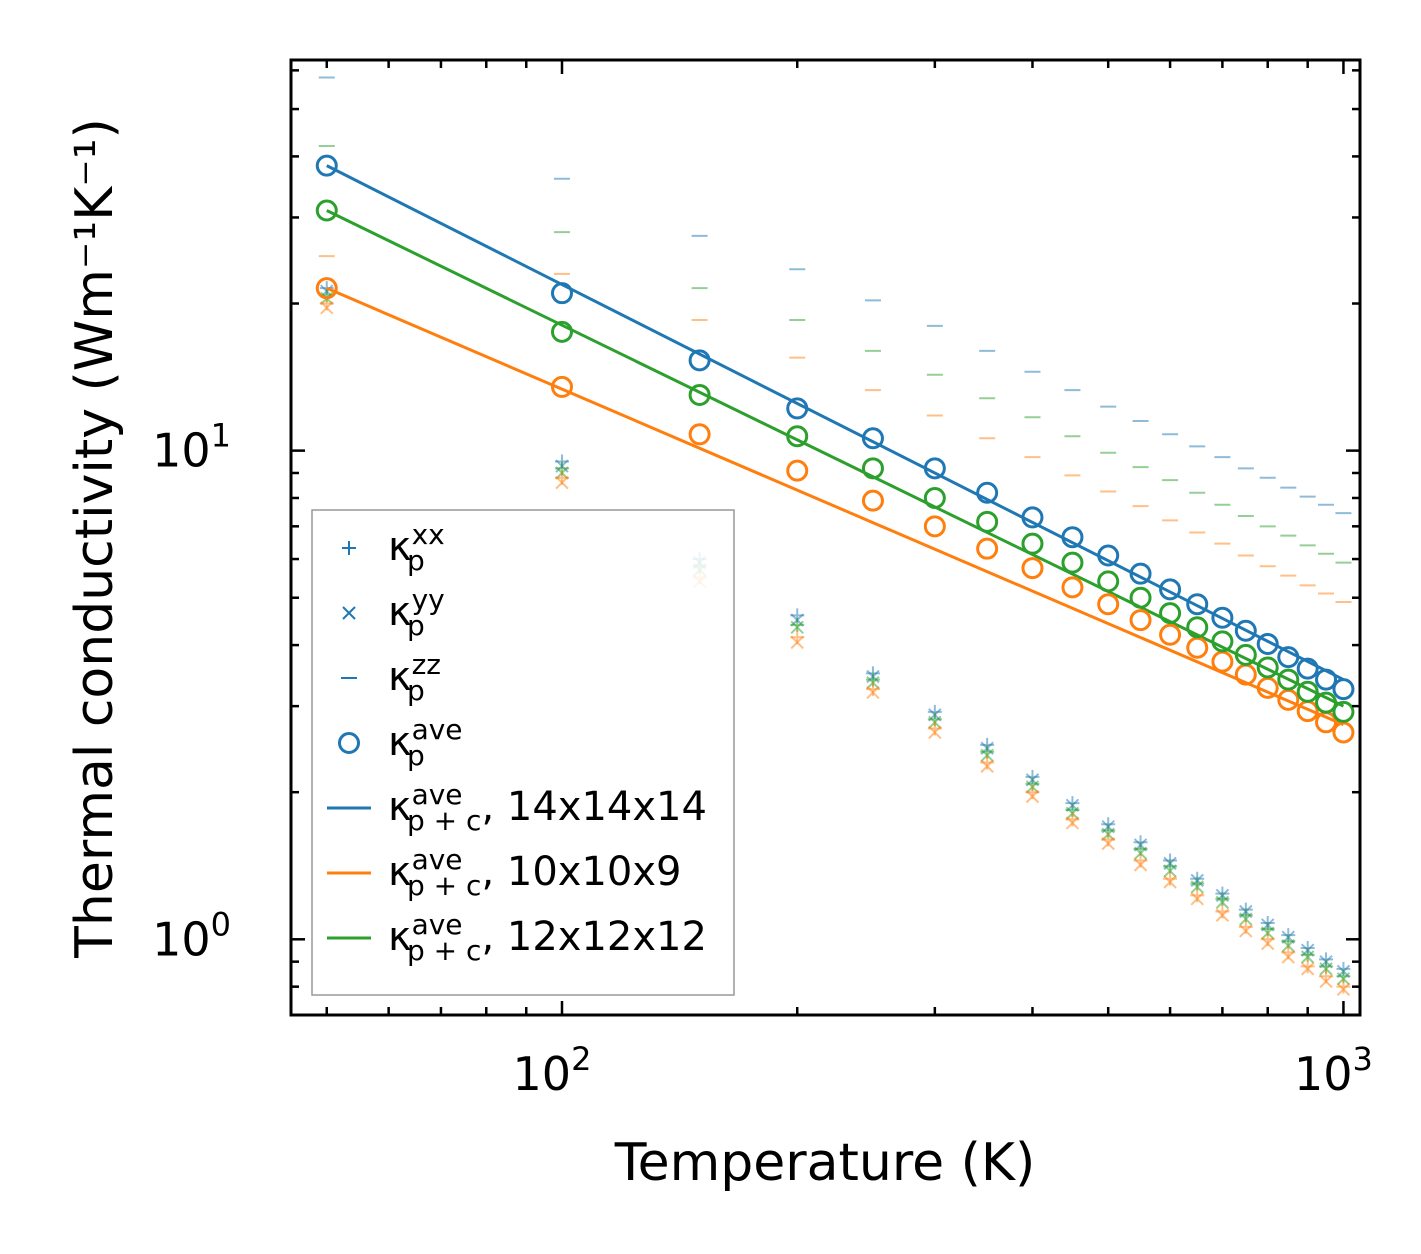 Image resolution: width=1421 pixels, height=1254 pixels. I want to click on y-axis-label: Thermal conductivity (Wm⁻¹K⁻¹), so click(95, 538).